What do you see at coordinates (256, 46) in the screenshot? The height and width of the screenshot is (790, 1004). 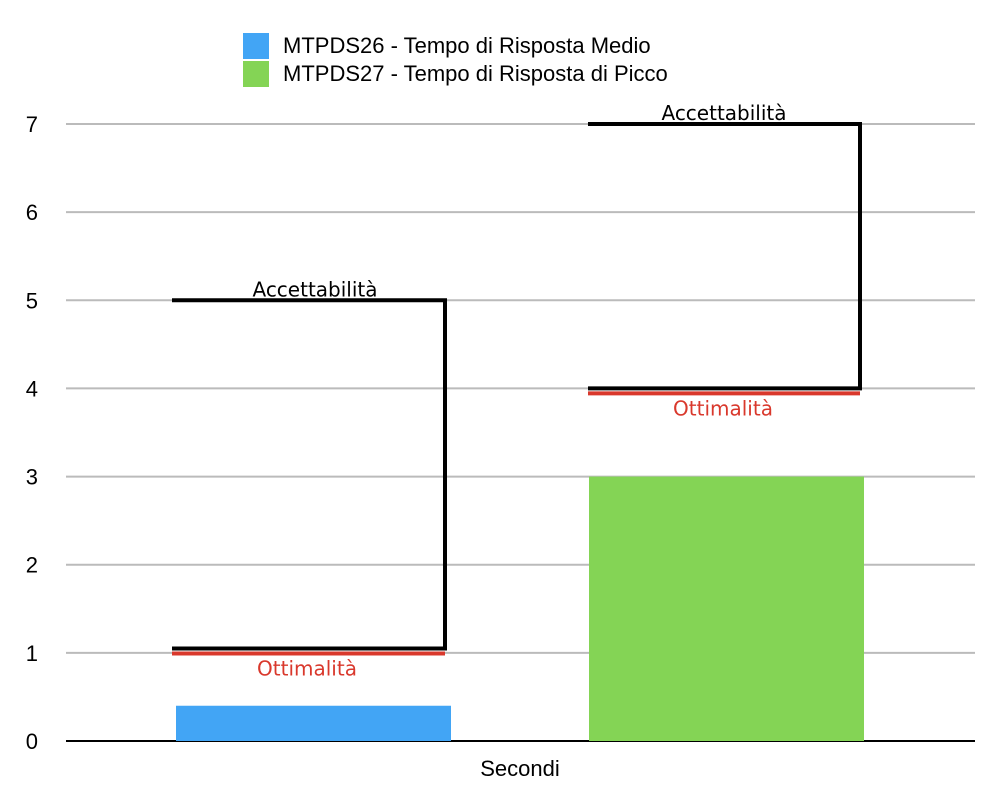 I see `legend-swatch-mtpds26` at bounding box center [256, 46].